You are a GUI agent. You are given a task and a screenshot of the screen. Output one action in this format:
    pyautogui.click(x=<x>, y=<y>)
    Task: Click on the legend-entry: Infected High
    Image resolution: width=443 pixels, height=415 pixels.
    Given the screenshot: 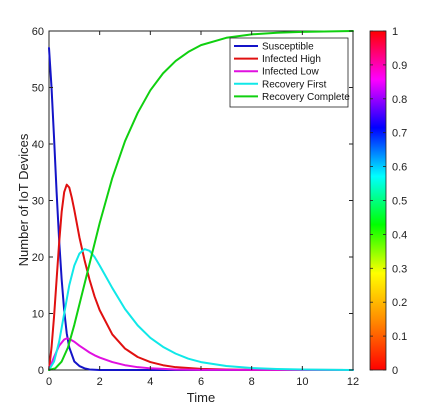 What is the action you would take?
    pyautogui.click(x=291, y=59)
    